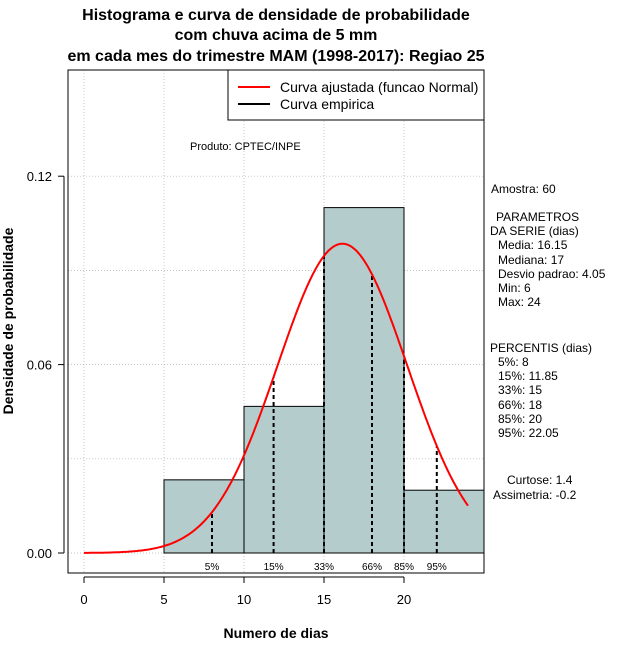 Image resolution: width=640 pixels, height=660 pixels. What do you see at coordinates (534, 231) in the screenshot?
I see `params-title-2: DA SERIE (dias)` at bounding box center [534, 231].